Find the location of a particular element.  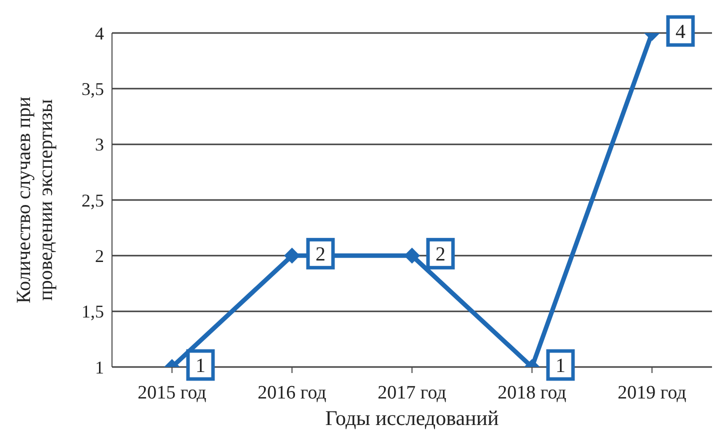

x-tick-label: 2015 год is located at coordinates (172, 393).